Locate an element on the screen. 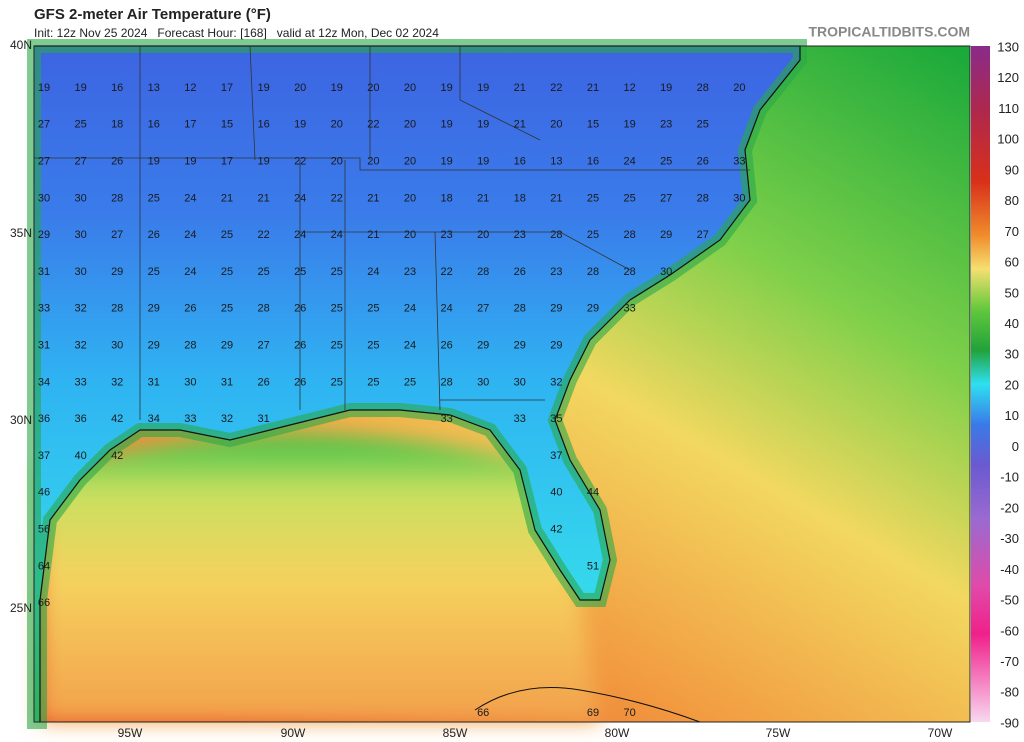 Image resolution: width=1024 pixels, height=742 pixels. colorbar-label: 30 is located at coordinates (1012, 354).